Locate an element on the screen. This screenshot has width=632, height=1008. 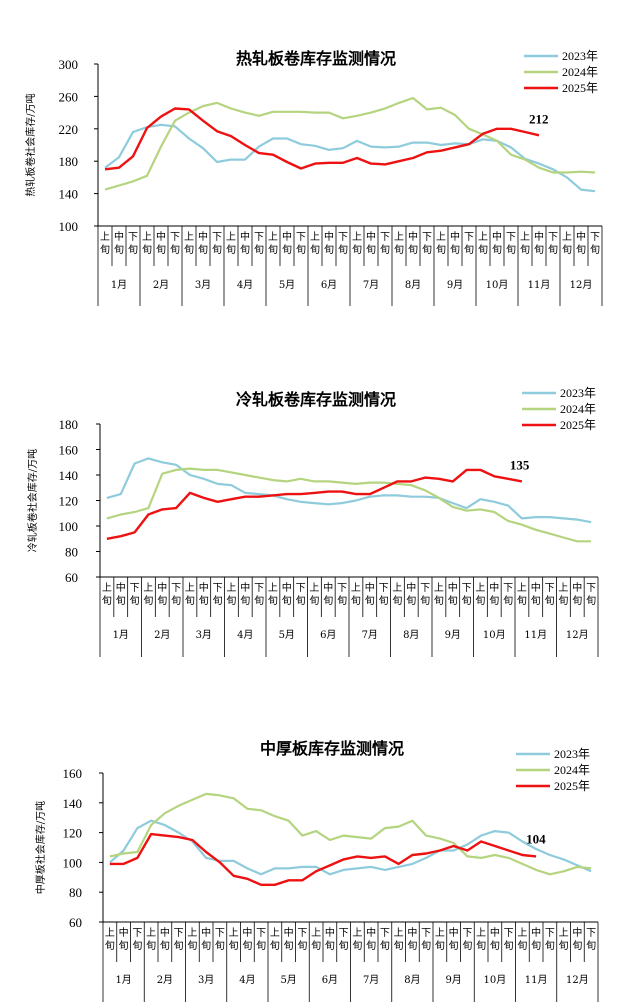
y-tick-label: 180 is located at coordinates (69, 424).